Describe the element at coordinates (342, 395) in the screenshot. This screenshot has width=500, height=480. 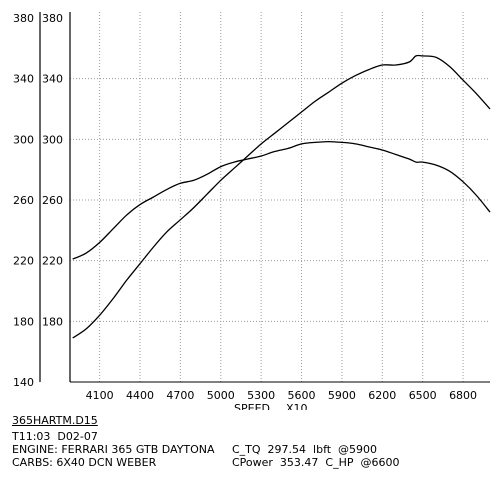
I see `x-tick-label: 5900` at that location.